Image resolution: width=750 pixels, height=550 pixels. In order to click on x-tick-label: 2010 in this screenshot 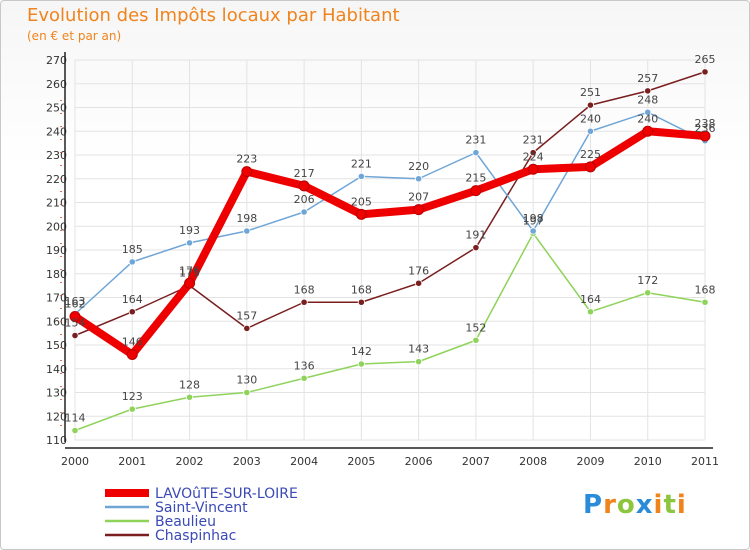, I will do `click(648, 461)`.